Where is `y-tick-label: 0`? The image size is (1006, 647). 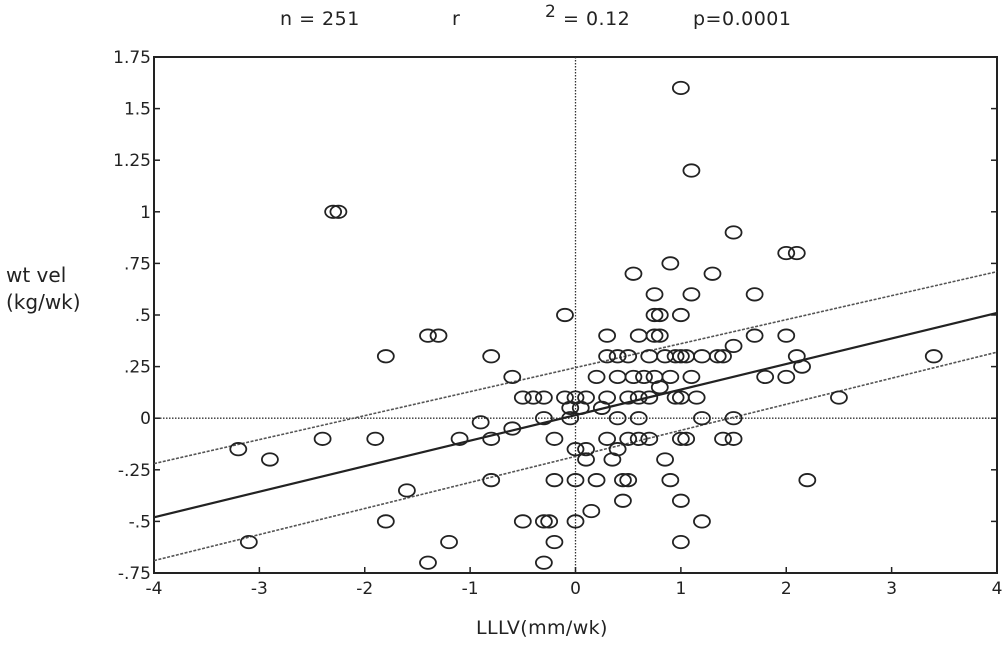 y-tick-label: 0 is located at coordinates (145, 419).